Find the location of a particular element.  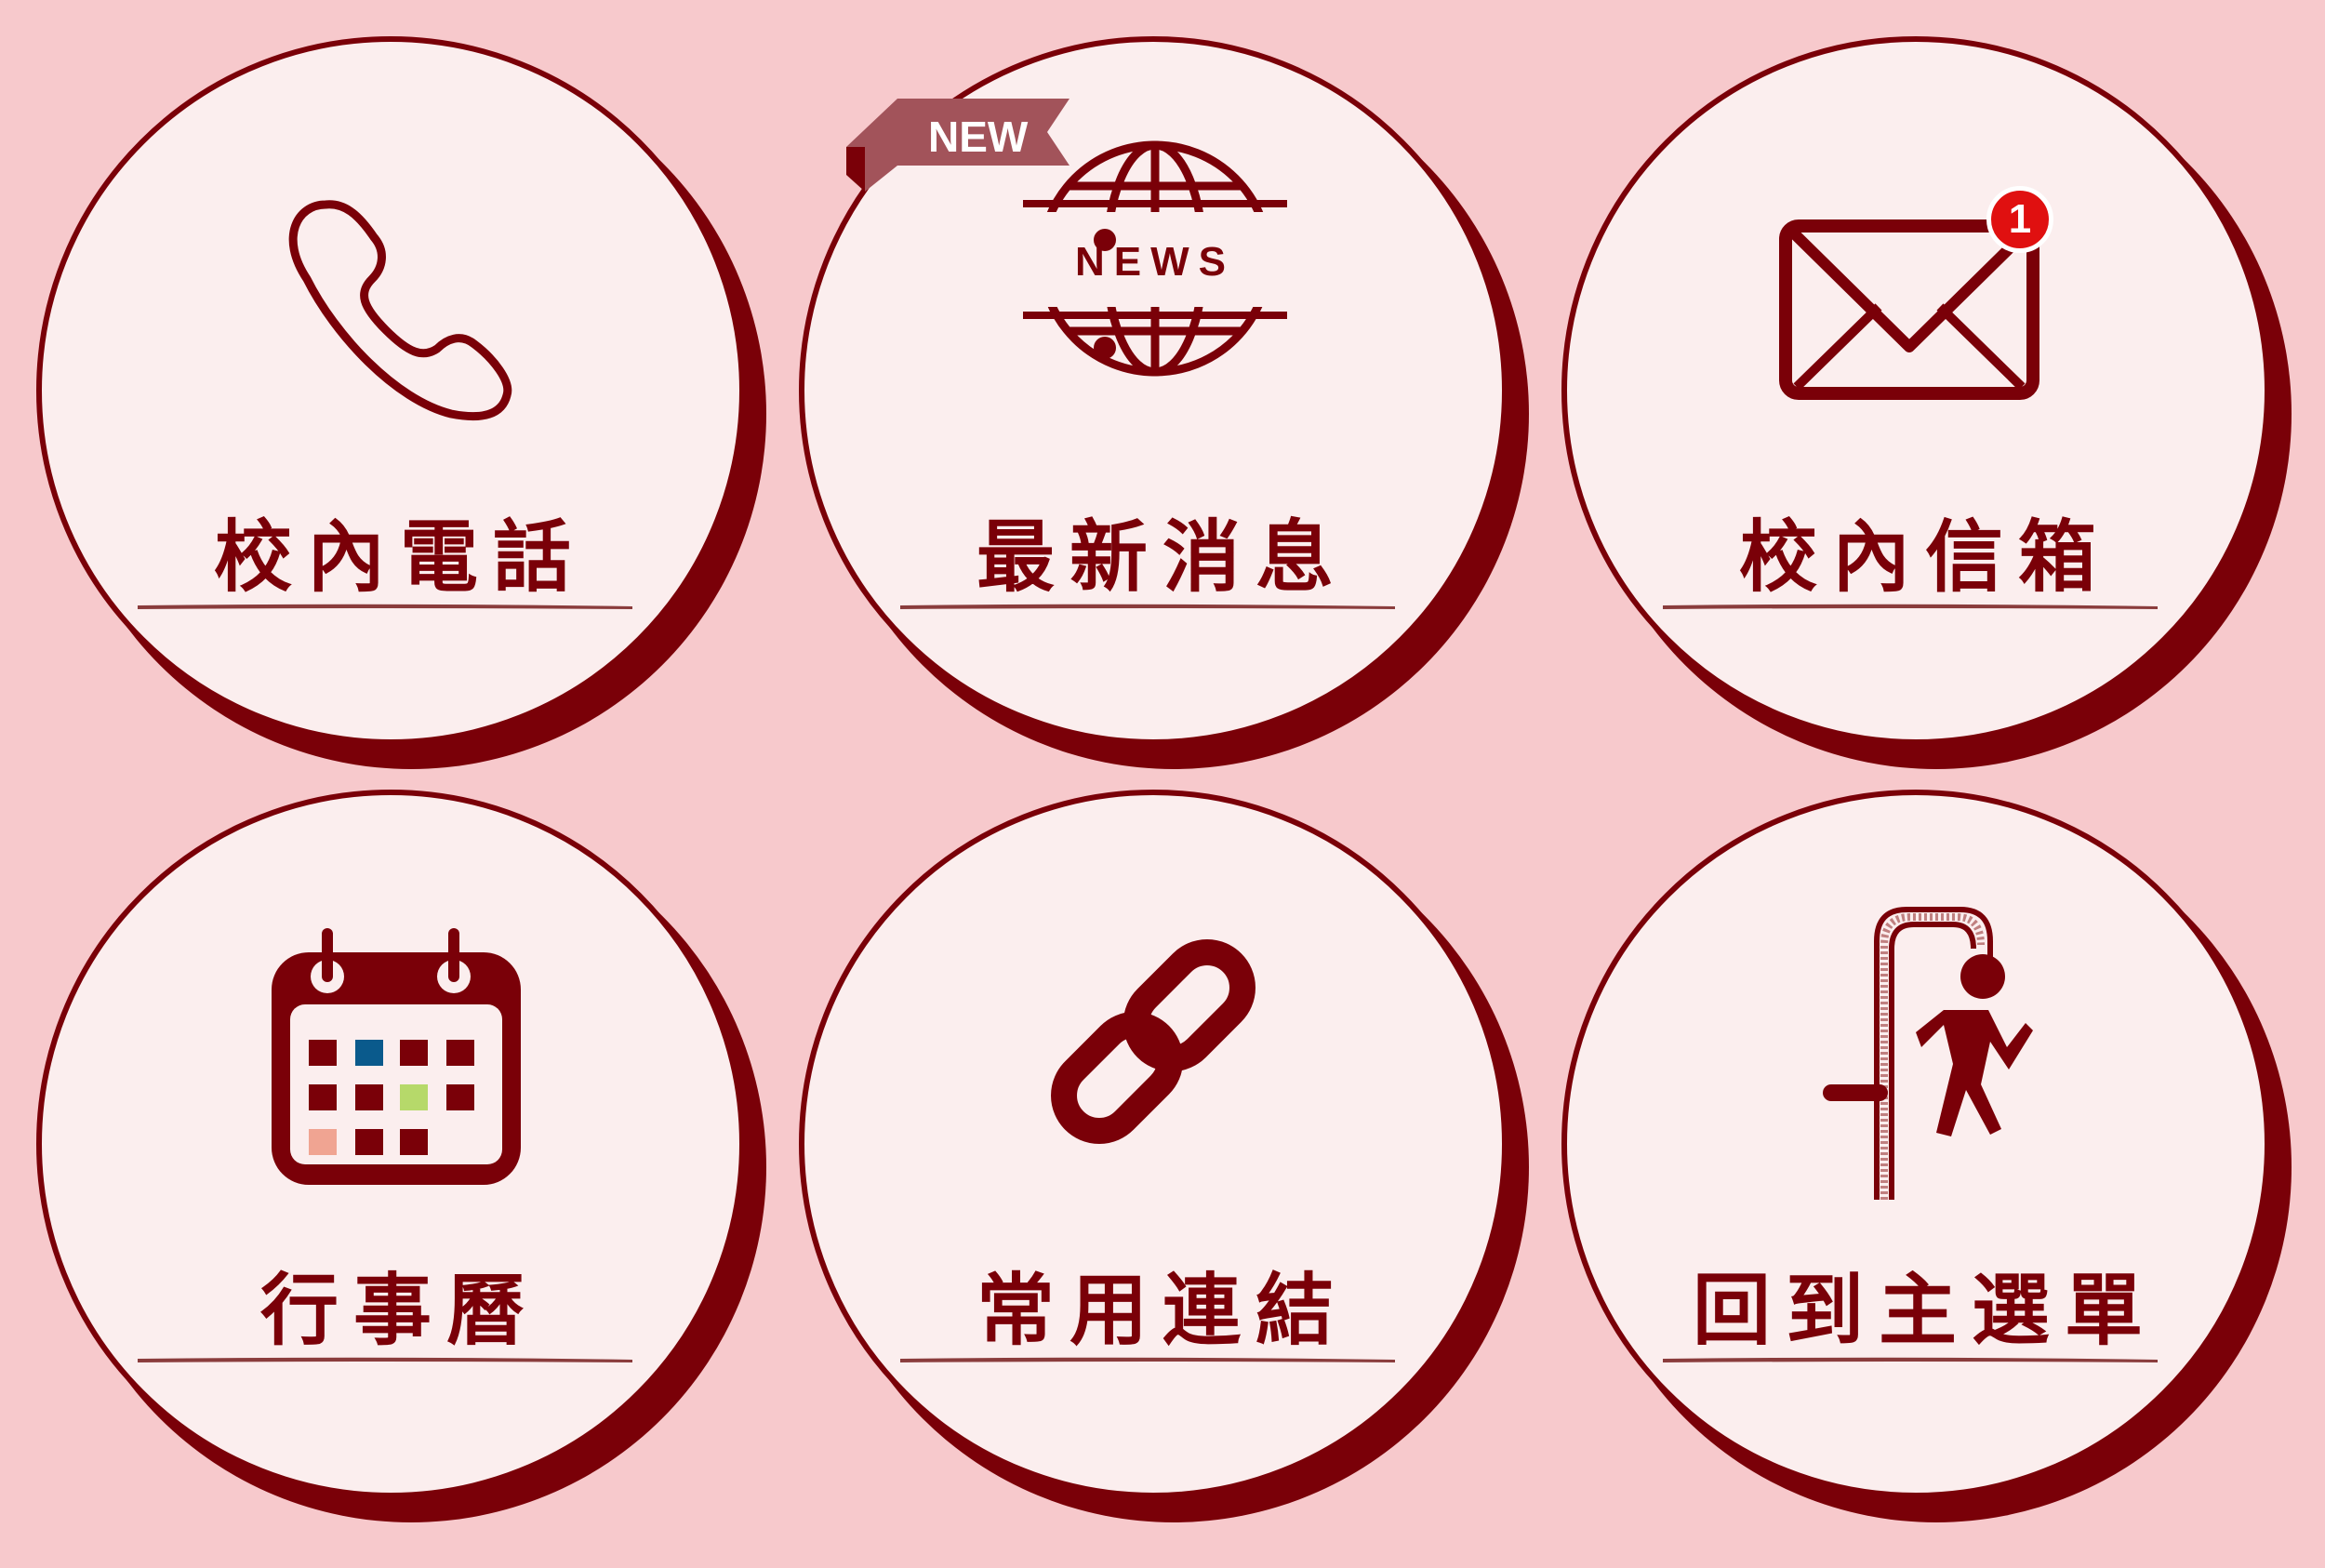

tile-label: 最新消息 is located at coordinates (1162, 557).